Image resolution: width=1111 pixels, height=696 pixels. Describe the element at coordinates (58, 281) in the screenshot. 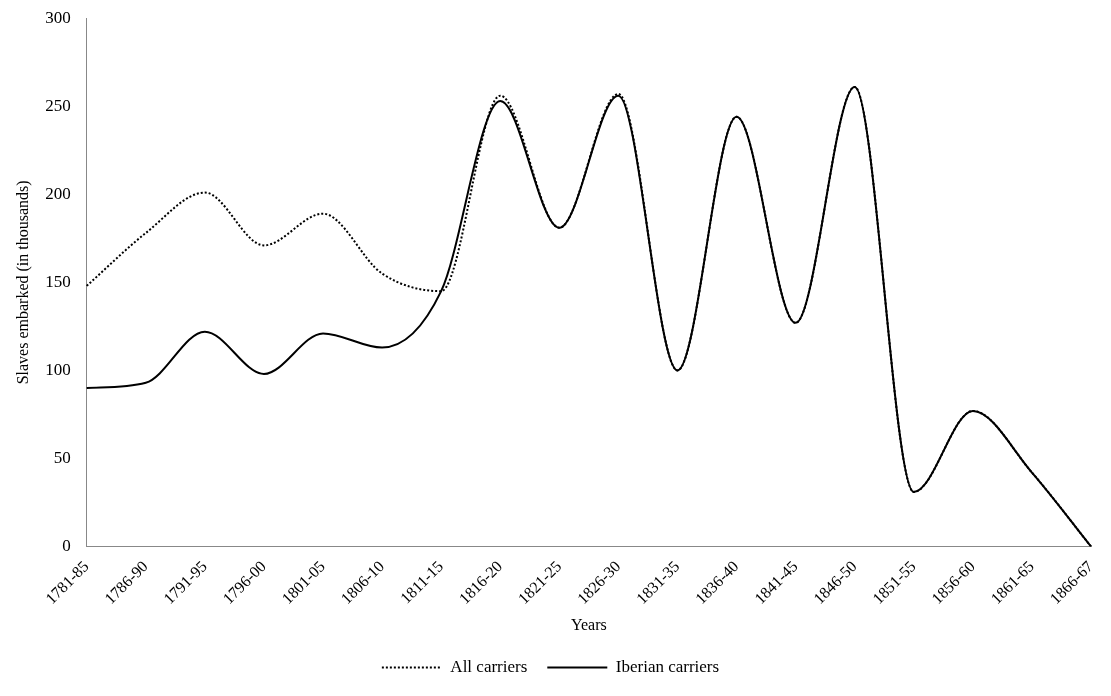

I see `y-tick-label: 150` at that location.